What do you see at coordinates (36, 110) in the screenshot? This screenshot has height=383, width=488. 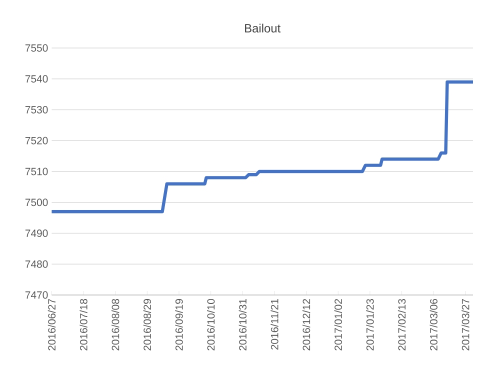 I see `y-tick-label: 7530` at bounding box center [36, 110].